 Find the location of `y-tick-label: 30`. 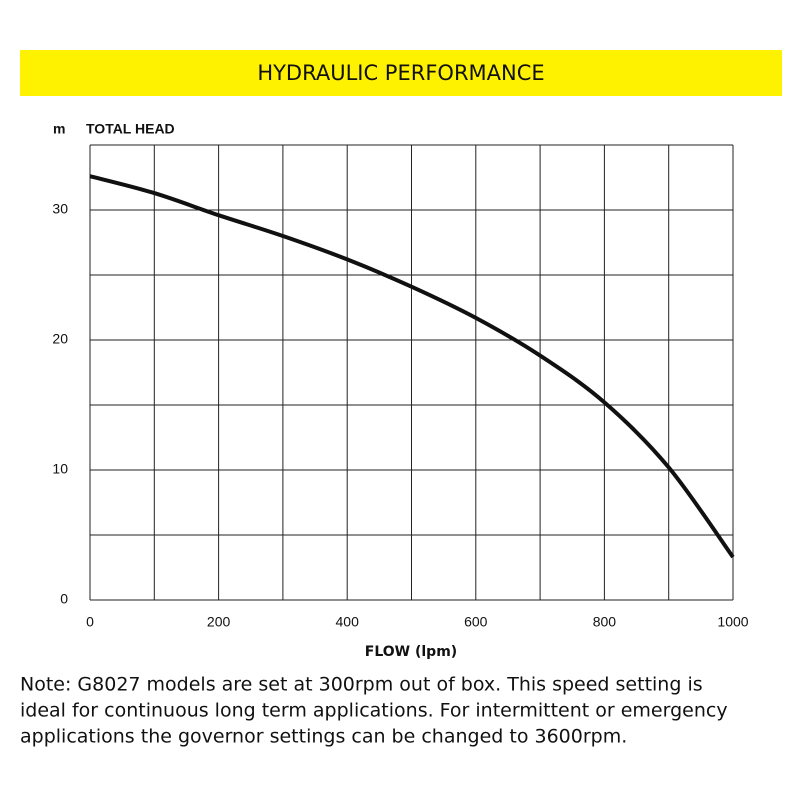

y-tick-label: 30 is located at coordinates (60, 209).